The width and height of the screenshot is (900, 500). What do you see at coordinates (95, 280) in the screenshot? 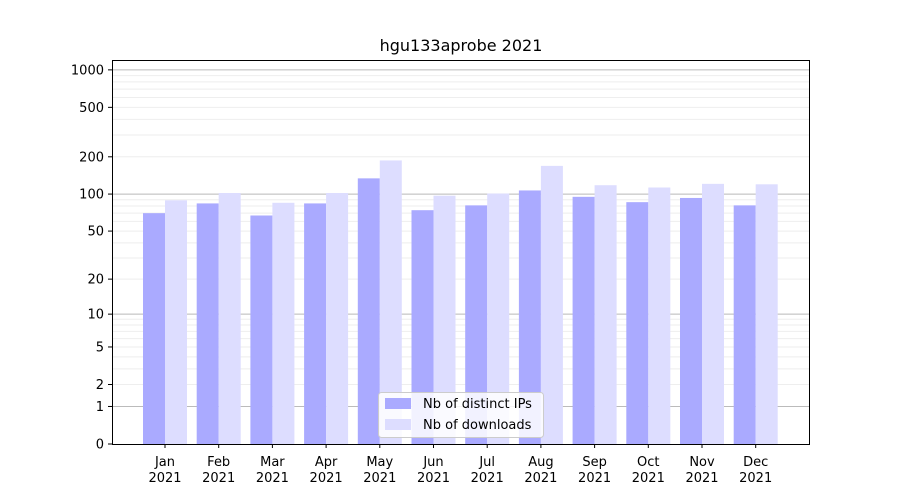
I see `y-tick-label: 20` at bounding box center [95, 280].